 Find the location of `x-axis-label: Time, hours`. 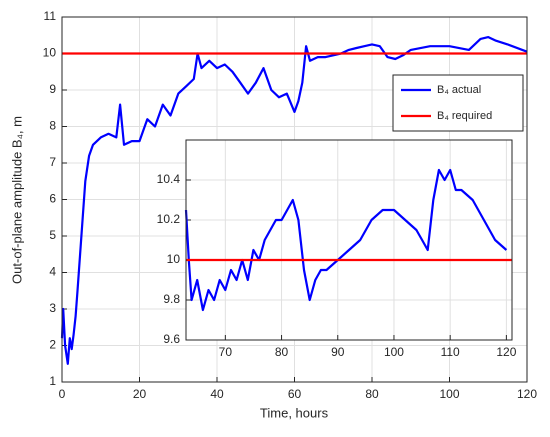

x-axis-label: Time, hours is located at coordinates (294, 412).